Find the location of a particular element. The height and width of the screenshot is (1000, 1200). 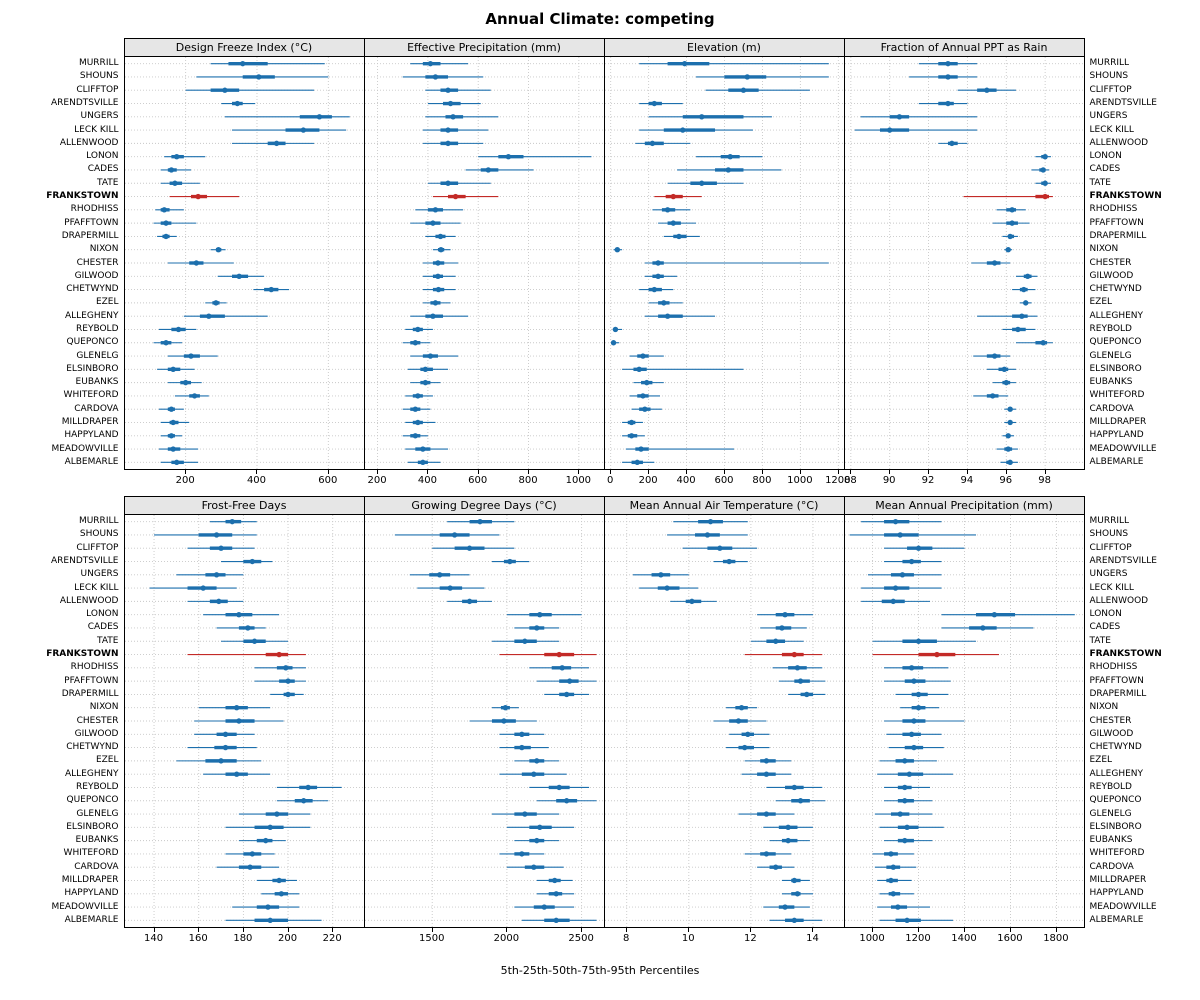

x-tick-label: 1600 is located at coordinates (1010, 938).